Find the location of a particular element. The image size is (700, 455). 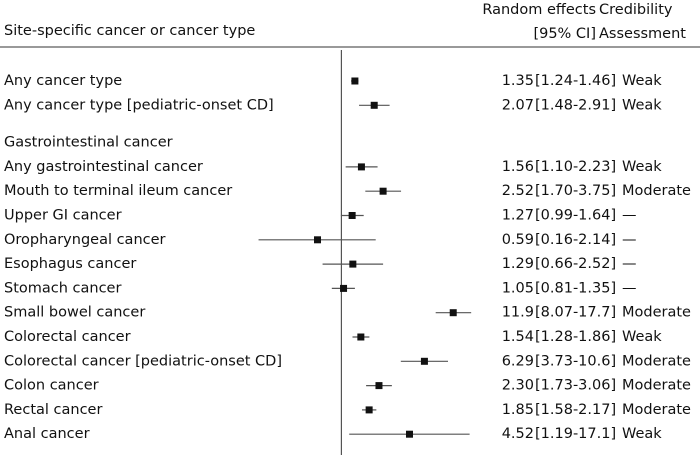

row-label: Upper GI cancer is located at coordinates (63, 216).